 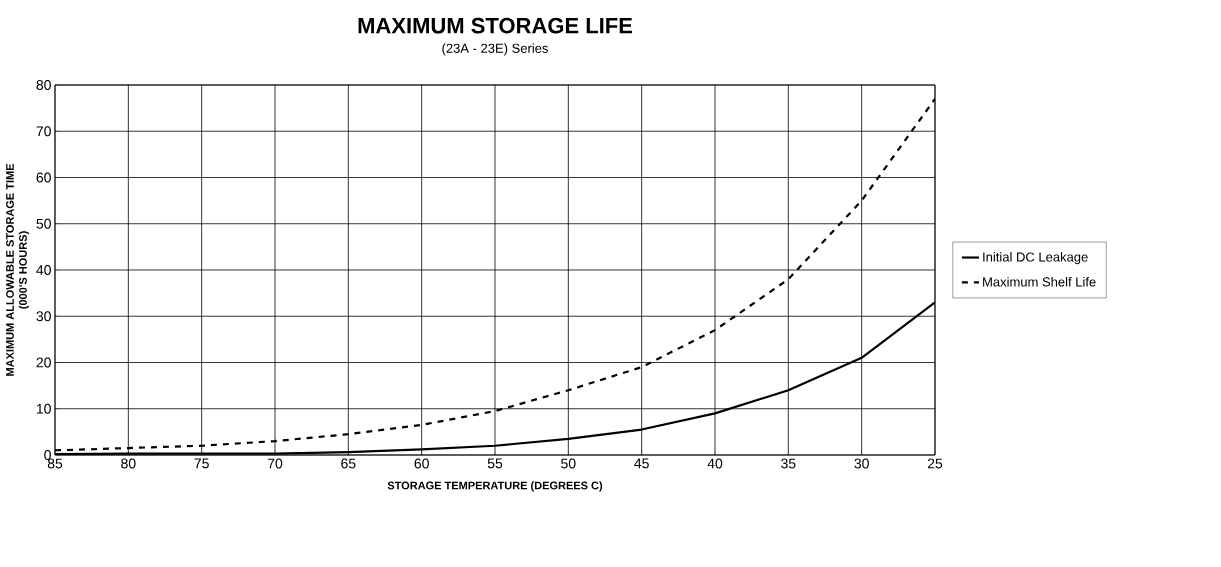 What do you see at coordinates (495, 49) in the screenshot?
I see `chart-subtitle: (23A - 23E) Series` at bounding box center [495, 49].